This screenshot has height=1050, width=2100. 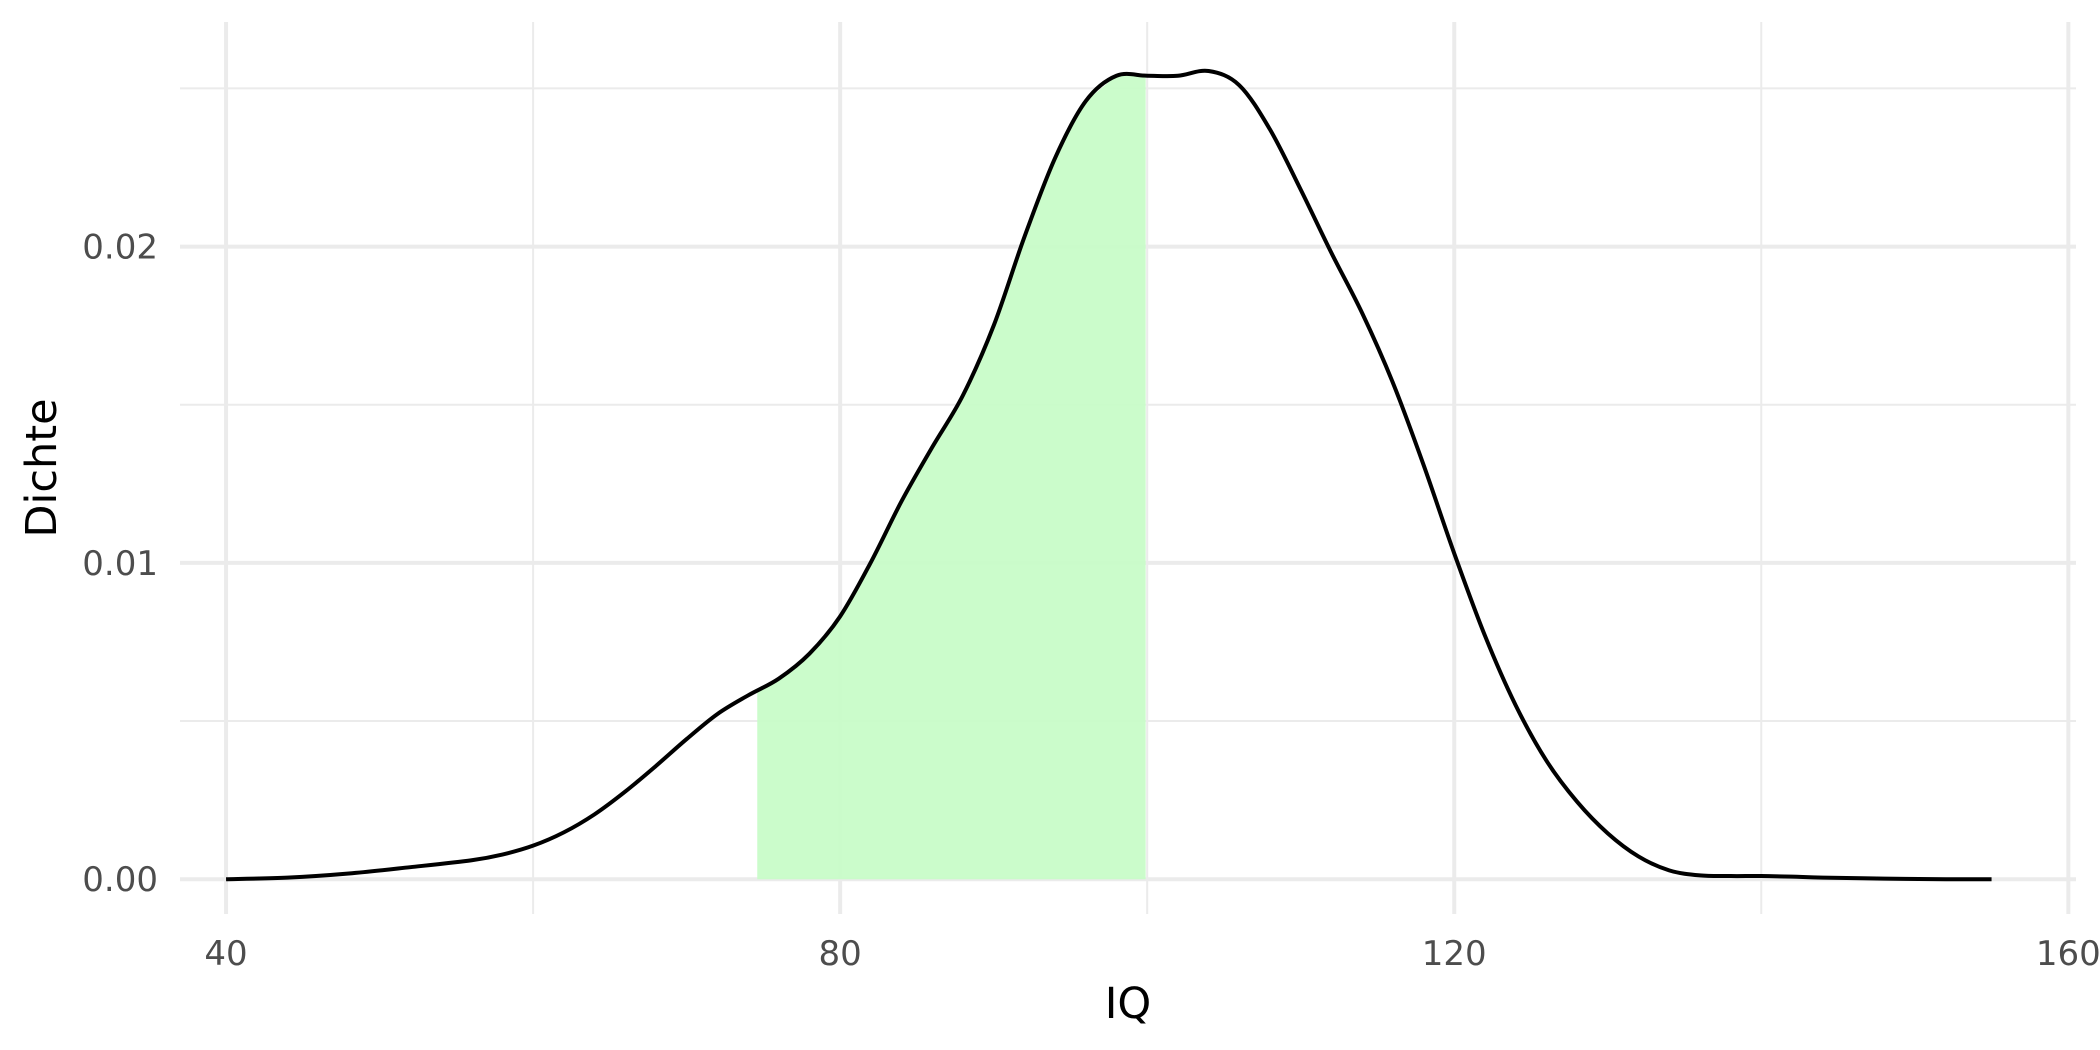 I want to click on shaded-area, so click(x=951, y=477).